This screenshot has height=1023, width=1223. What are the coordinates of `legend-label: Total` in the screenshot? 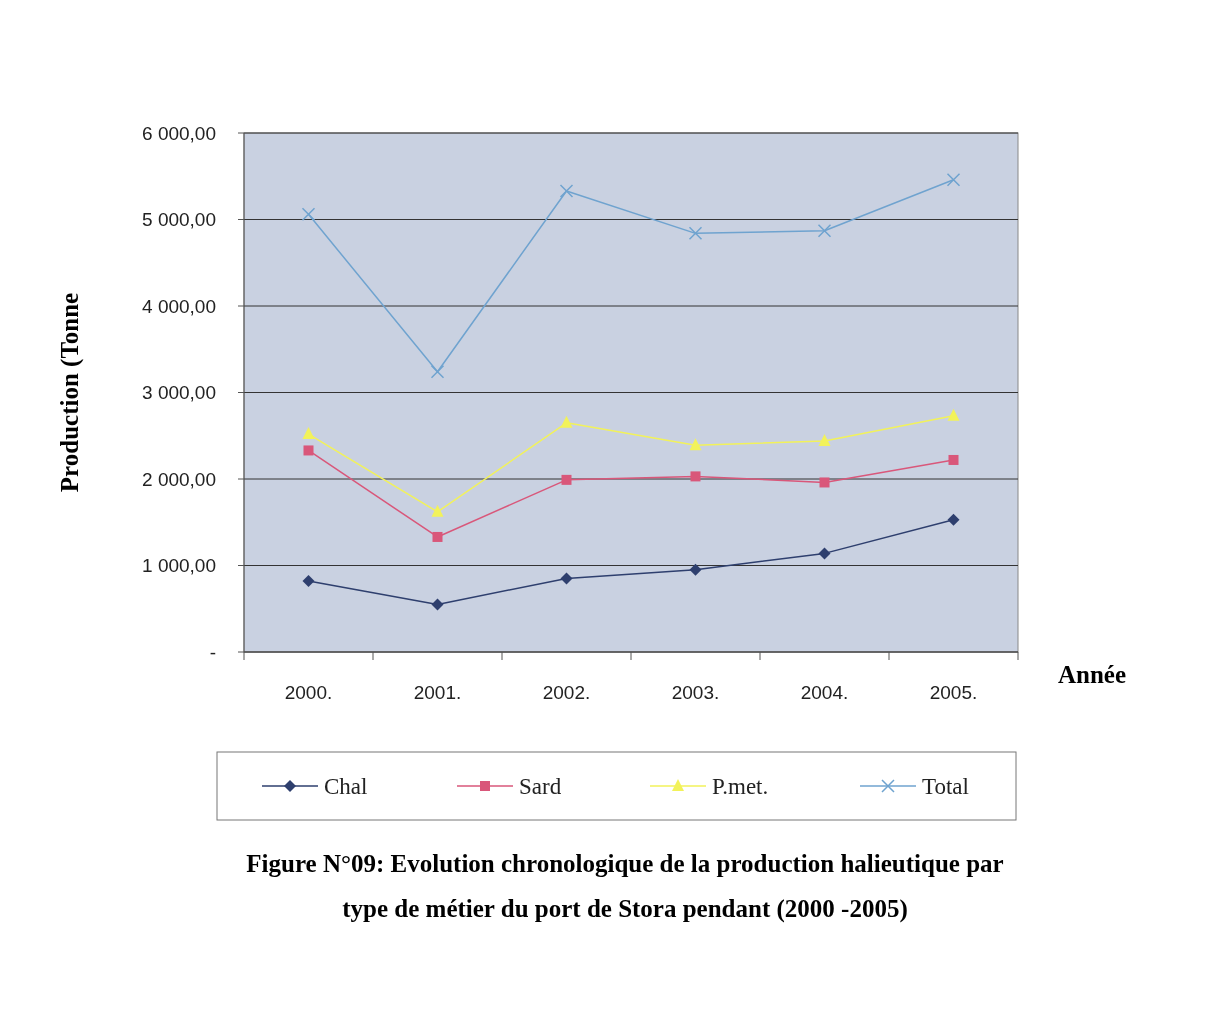 It's located at (945, 787).